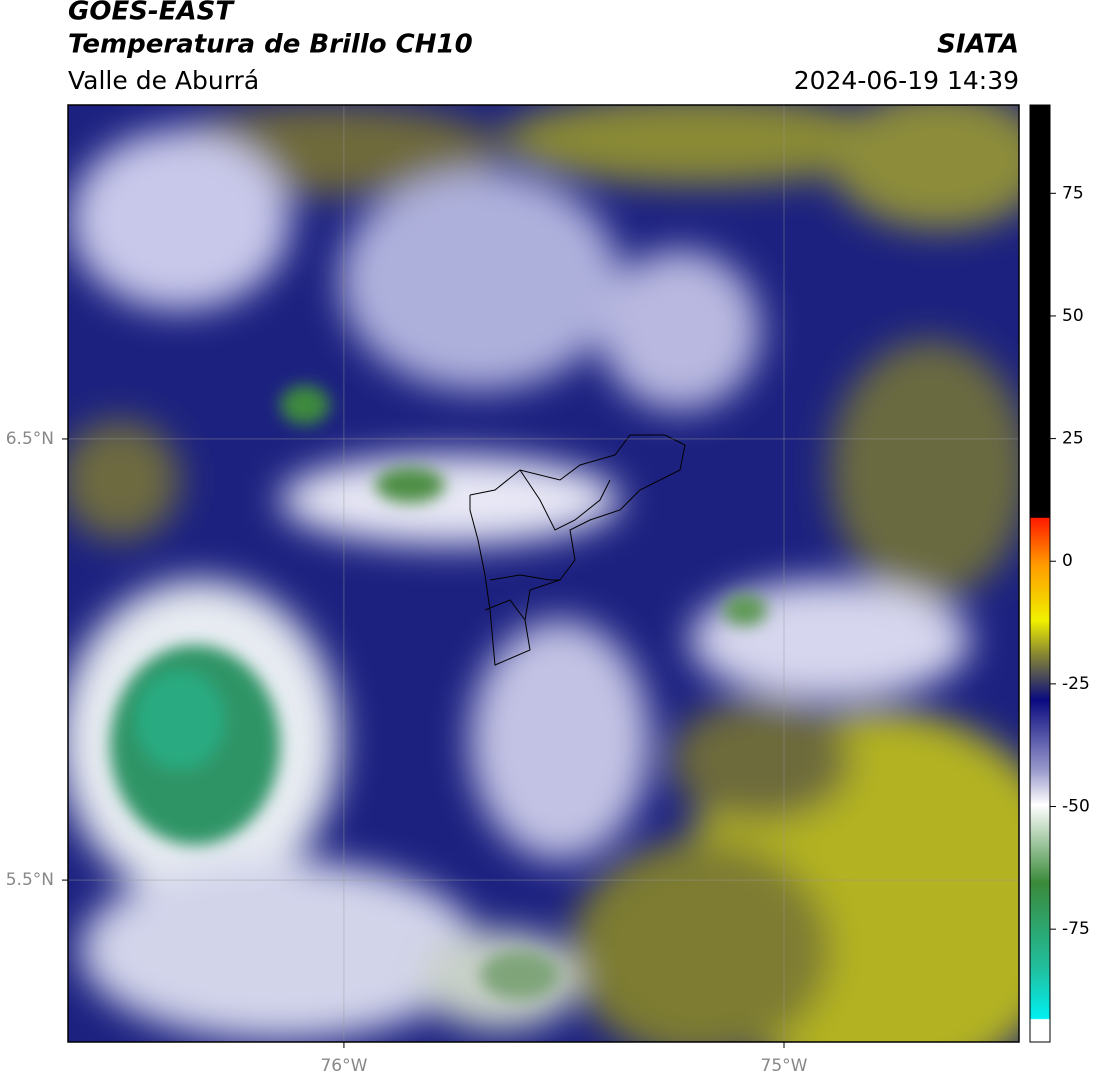  Describe the element at coordinates (270, 45) in the screenshot. I see `subtitle: Temperatura de Brillo CH10` at that location.